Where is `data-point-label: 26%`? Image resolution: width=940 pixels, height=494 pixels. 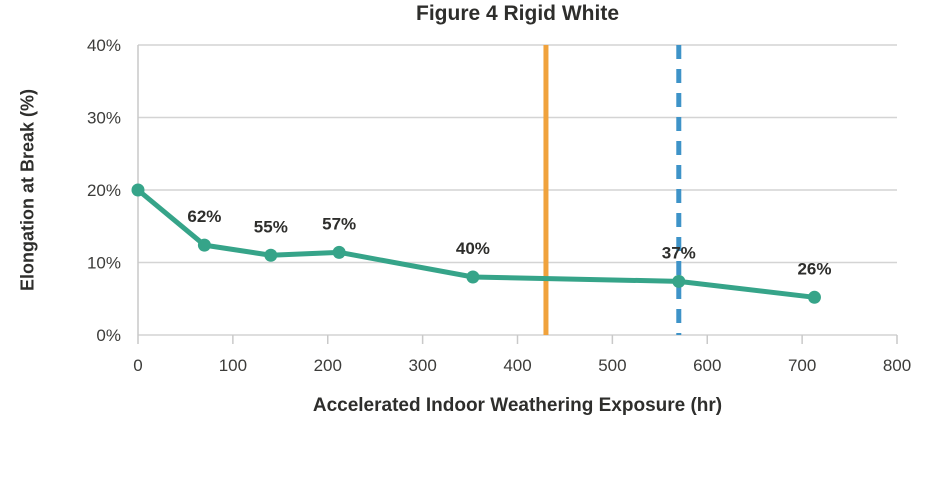
data-point-label: 26% is located at coordinates (814, 268).